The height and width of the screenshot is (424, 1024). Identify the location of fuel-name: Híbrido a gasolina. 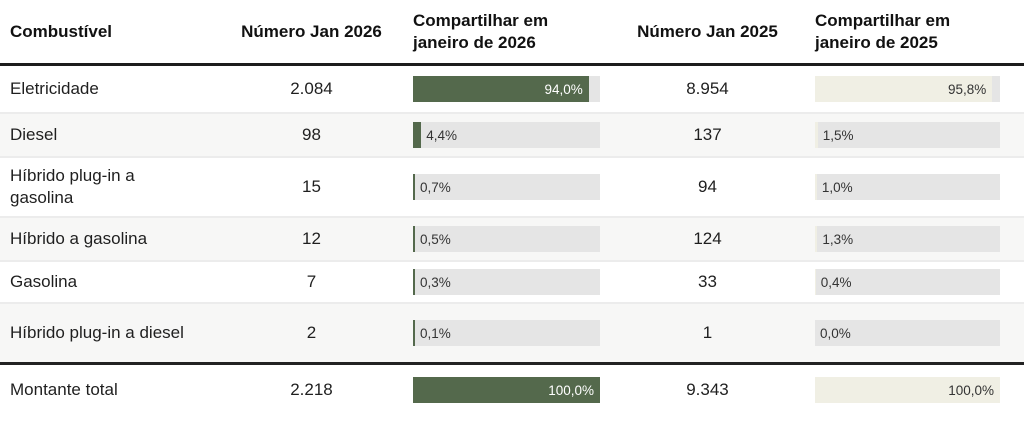
(79, 238).